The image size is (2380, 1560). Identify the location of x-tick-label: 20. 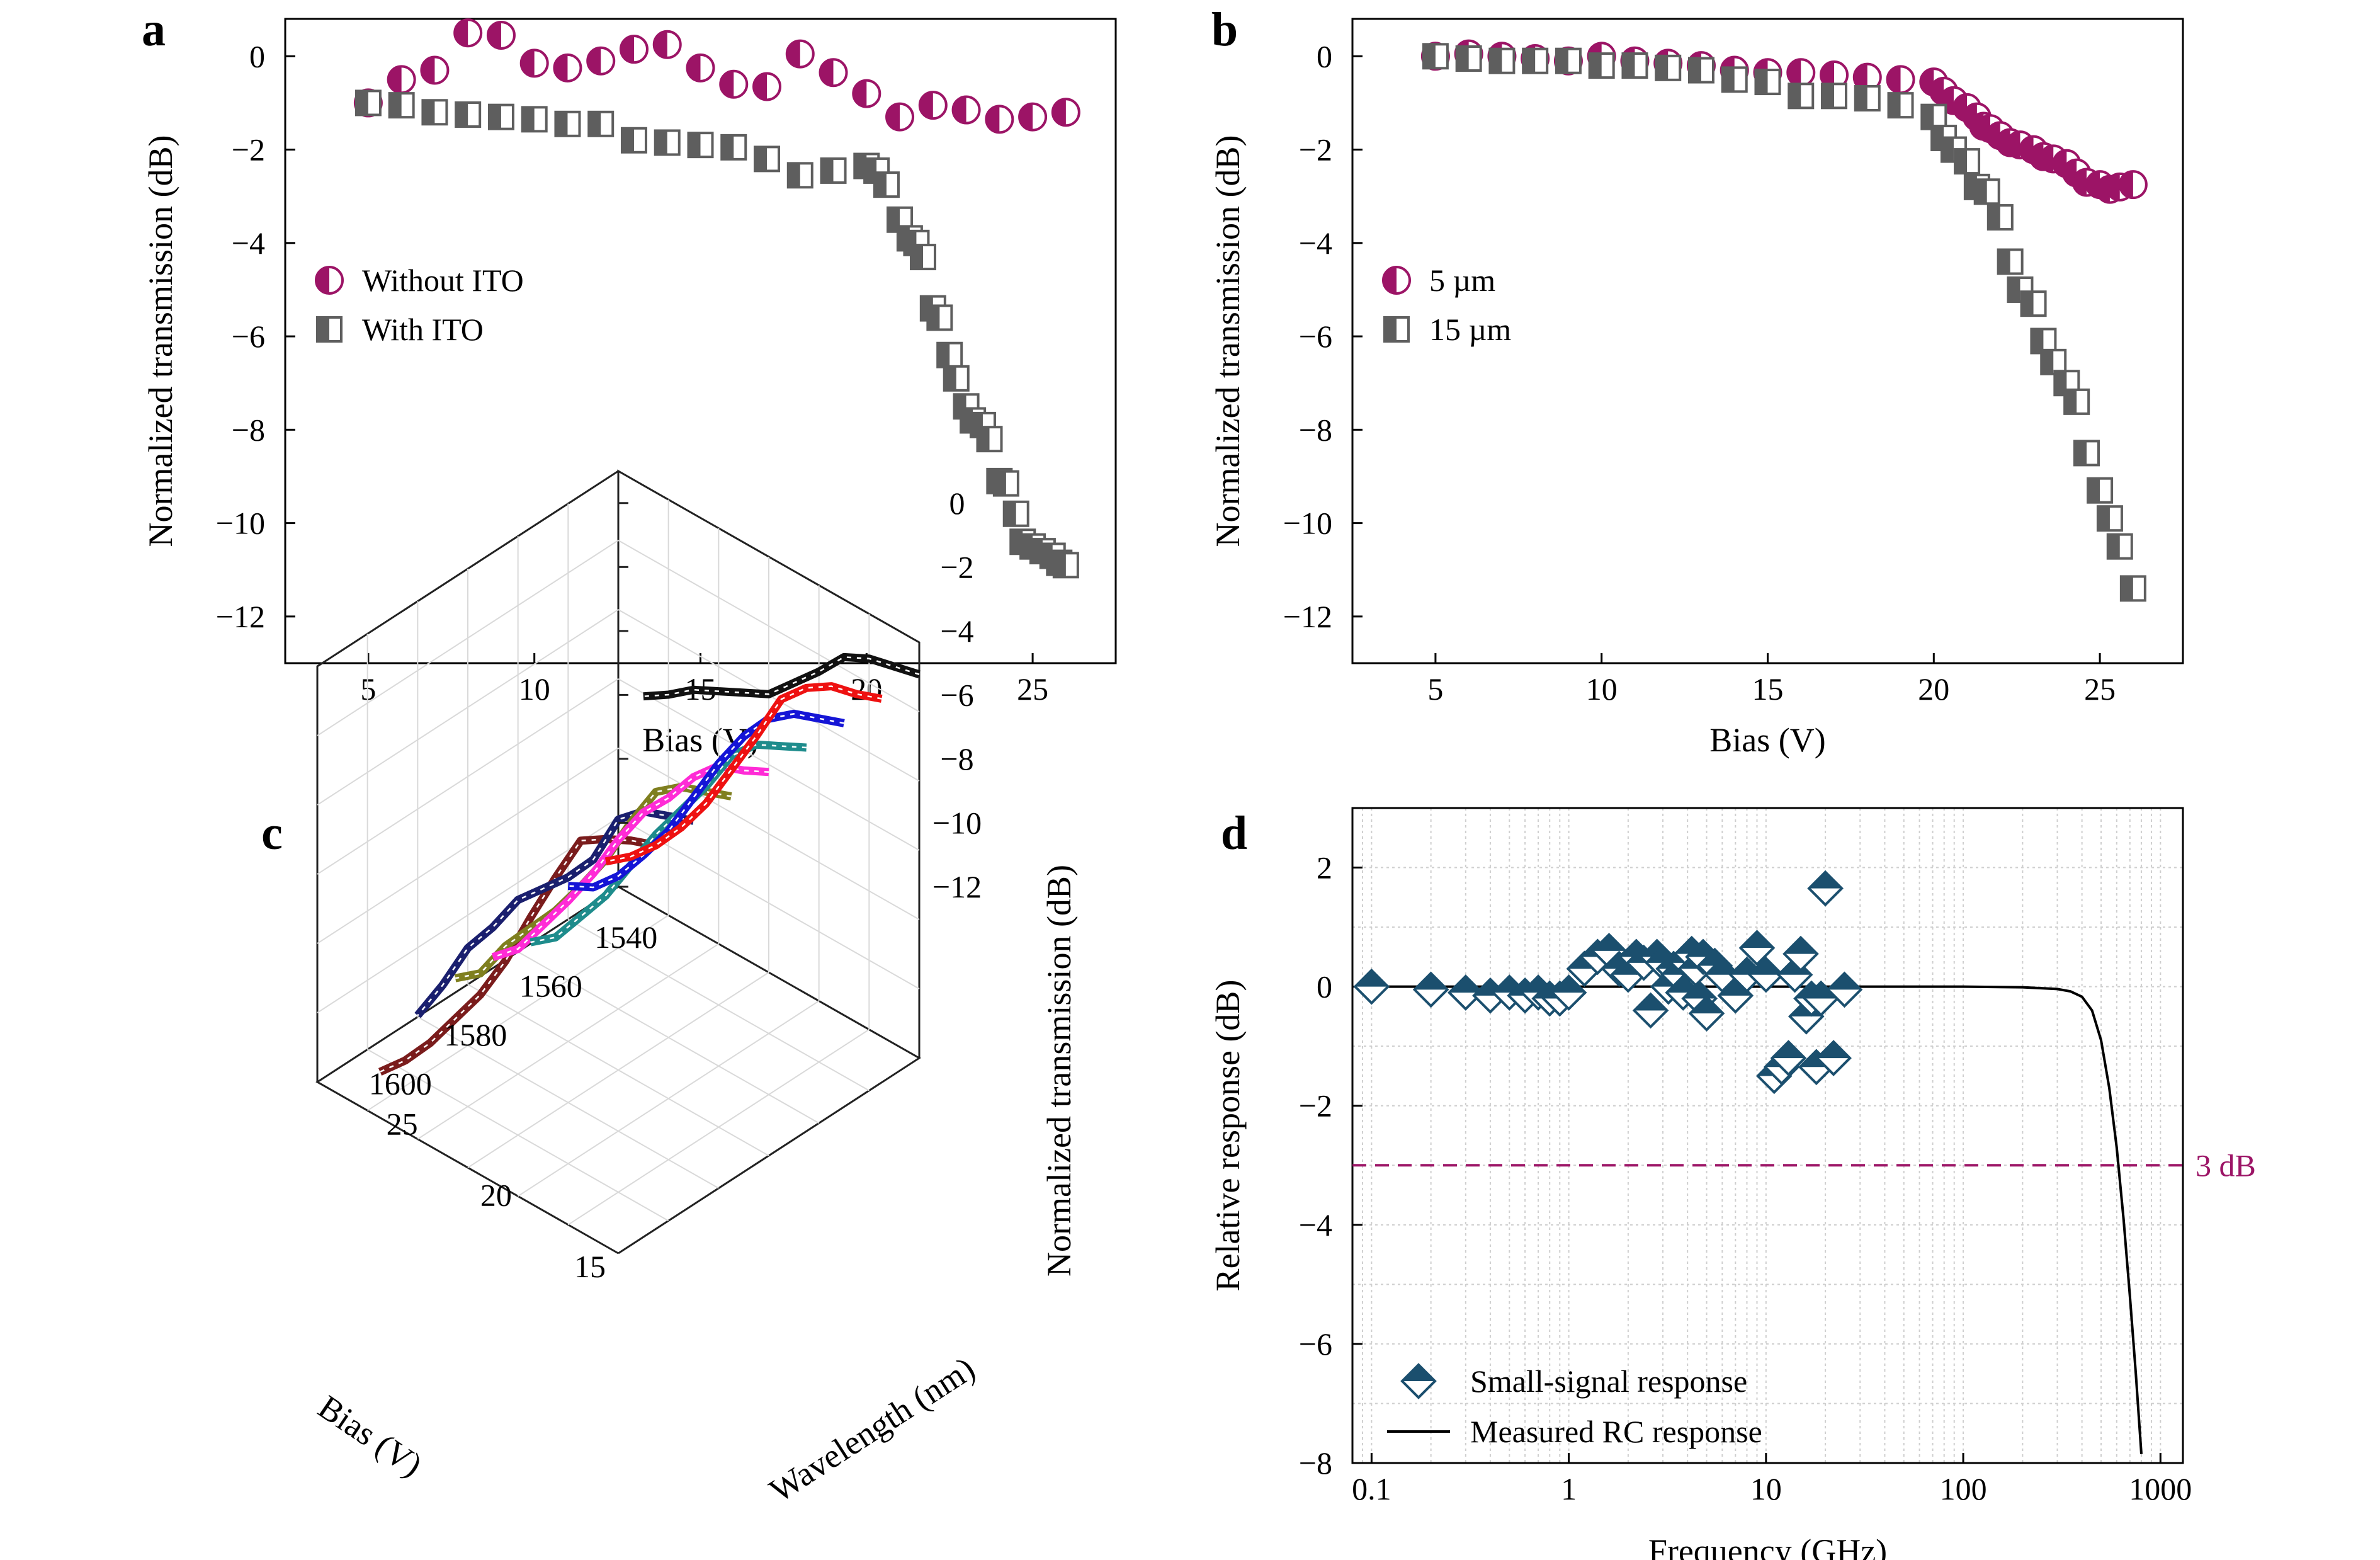
(496, 1195).